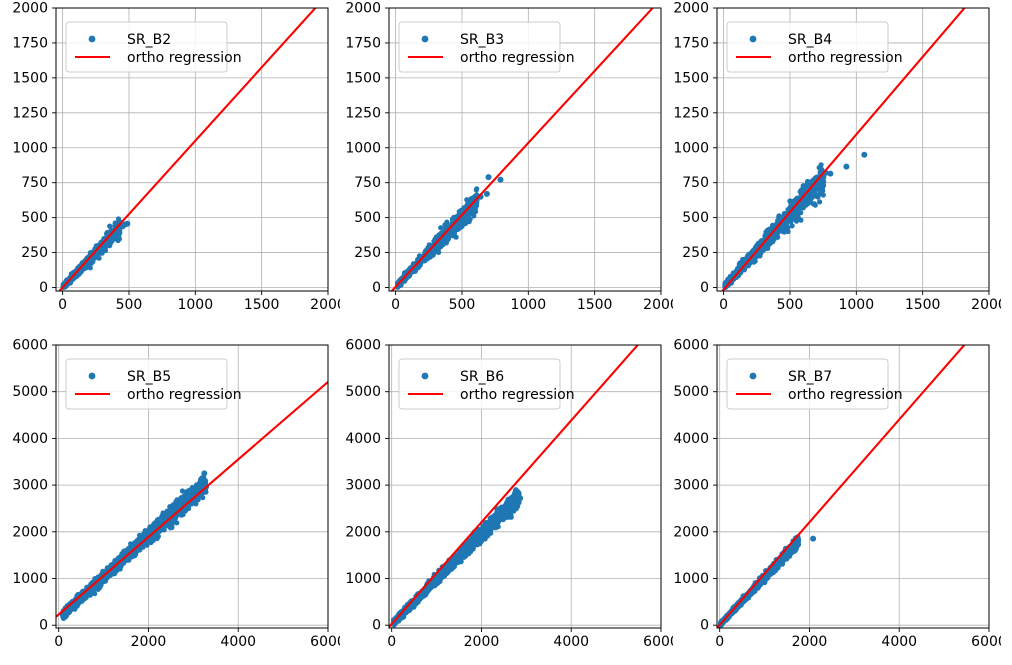  Describe the element at coordinates (149, 377) in the screenshot. I see `legend-series-label: SR_B5` at that location.